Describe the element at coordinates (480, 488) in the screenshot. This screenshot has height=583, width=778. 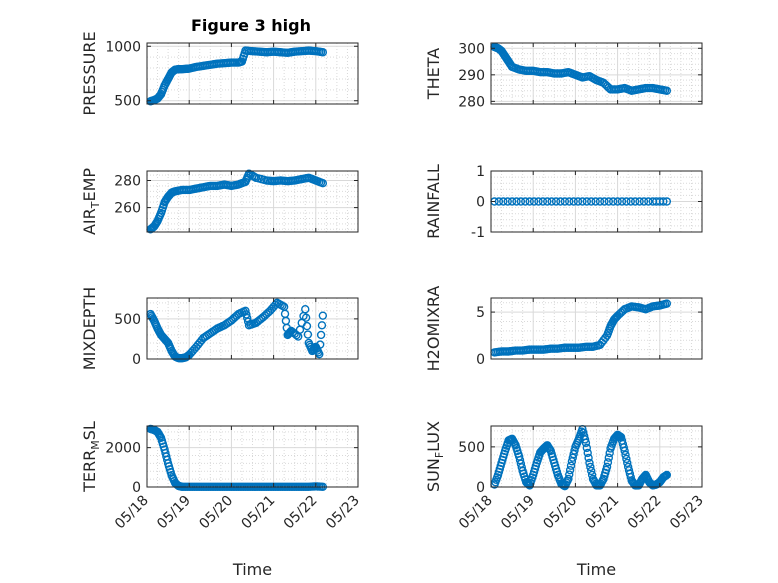
I see `subplot-sun-flux-ytick-label: 0` at that location.